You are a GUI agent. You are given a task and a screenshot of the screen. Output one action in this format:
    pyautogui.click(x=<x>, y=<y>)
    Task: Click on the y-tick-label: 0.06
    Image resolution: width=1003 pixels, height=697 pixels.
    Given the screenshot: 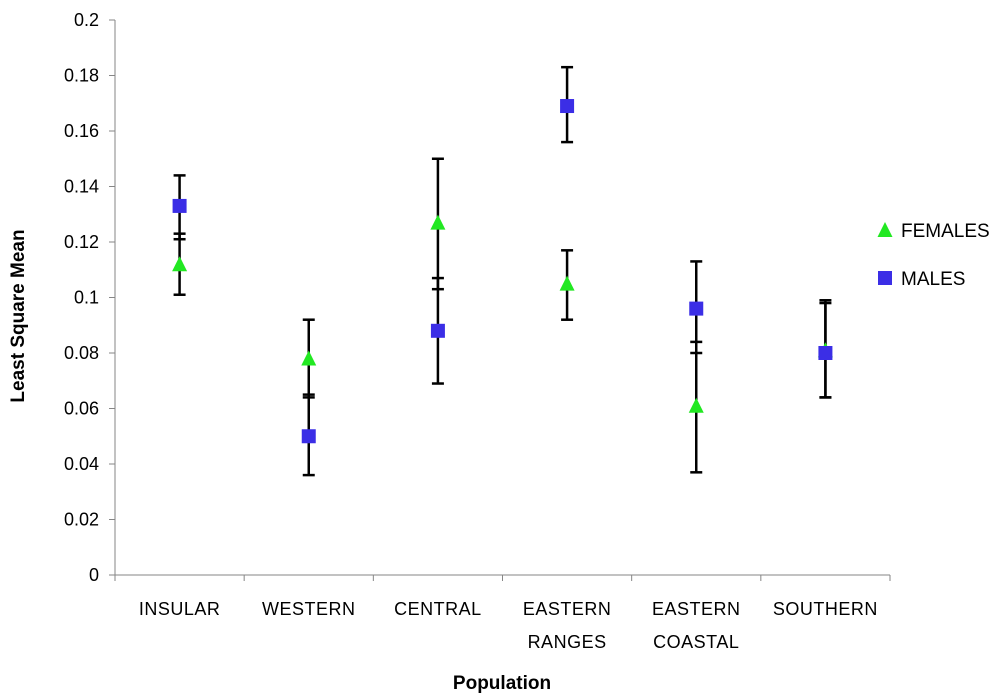 What is the action you would take?
    pyautogui.click(x=81, y=409)
    